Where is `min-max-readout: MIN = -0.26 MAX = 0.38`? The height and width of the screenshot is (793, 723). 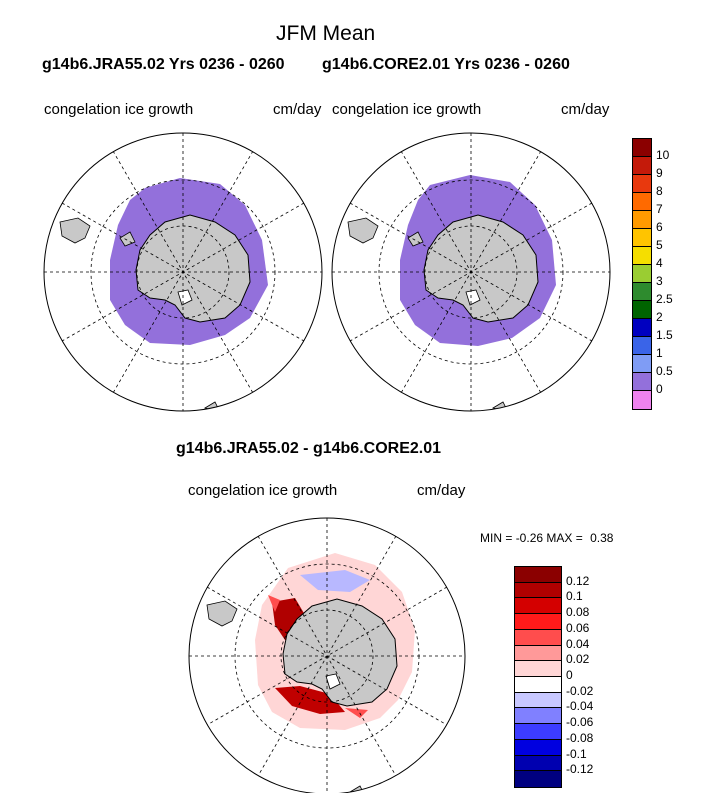
min-max-readout: MIN = -0.26 MAX = 0.38 is located at coordinates (546, 538).